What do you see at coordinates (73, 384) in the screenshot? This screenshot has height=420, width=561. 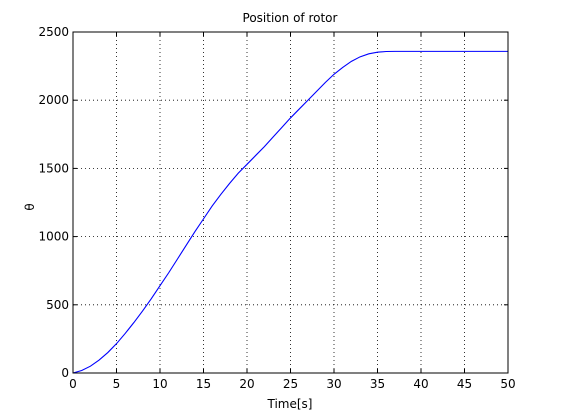 I see `x-tick-label: 0` at bounding box center [73, 384].